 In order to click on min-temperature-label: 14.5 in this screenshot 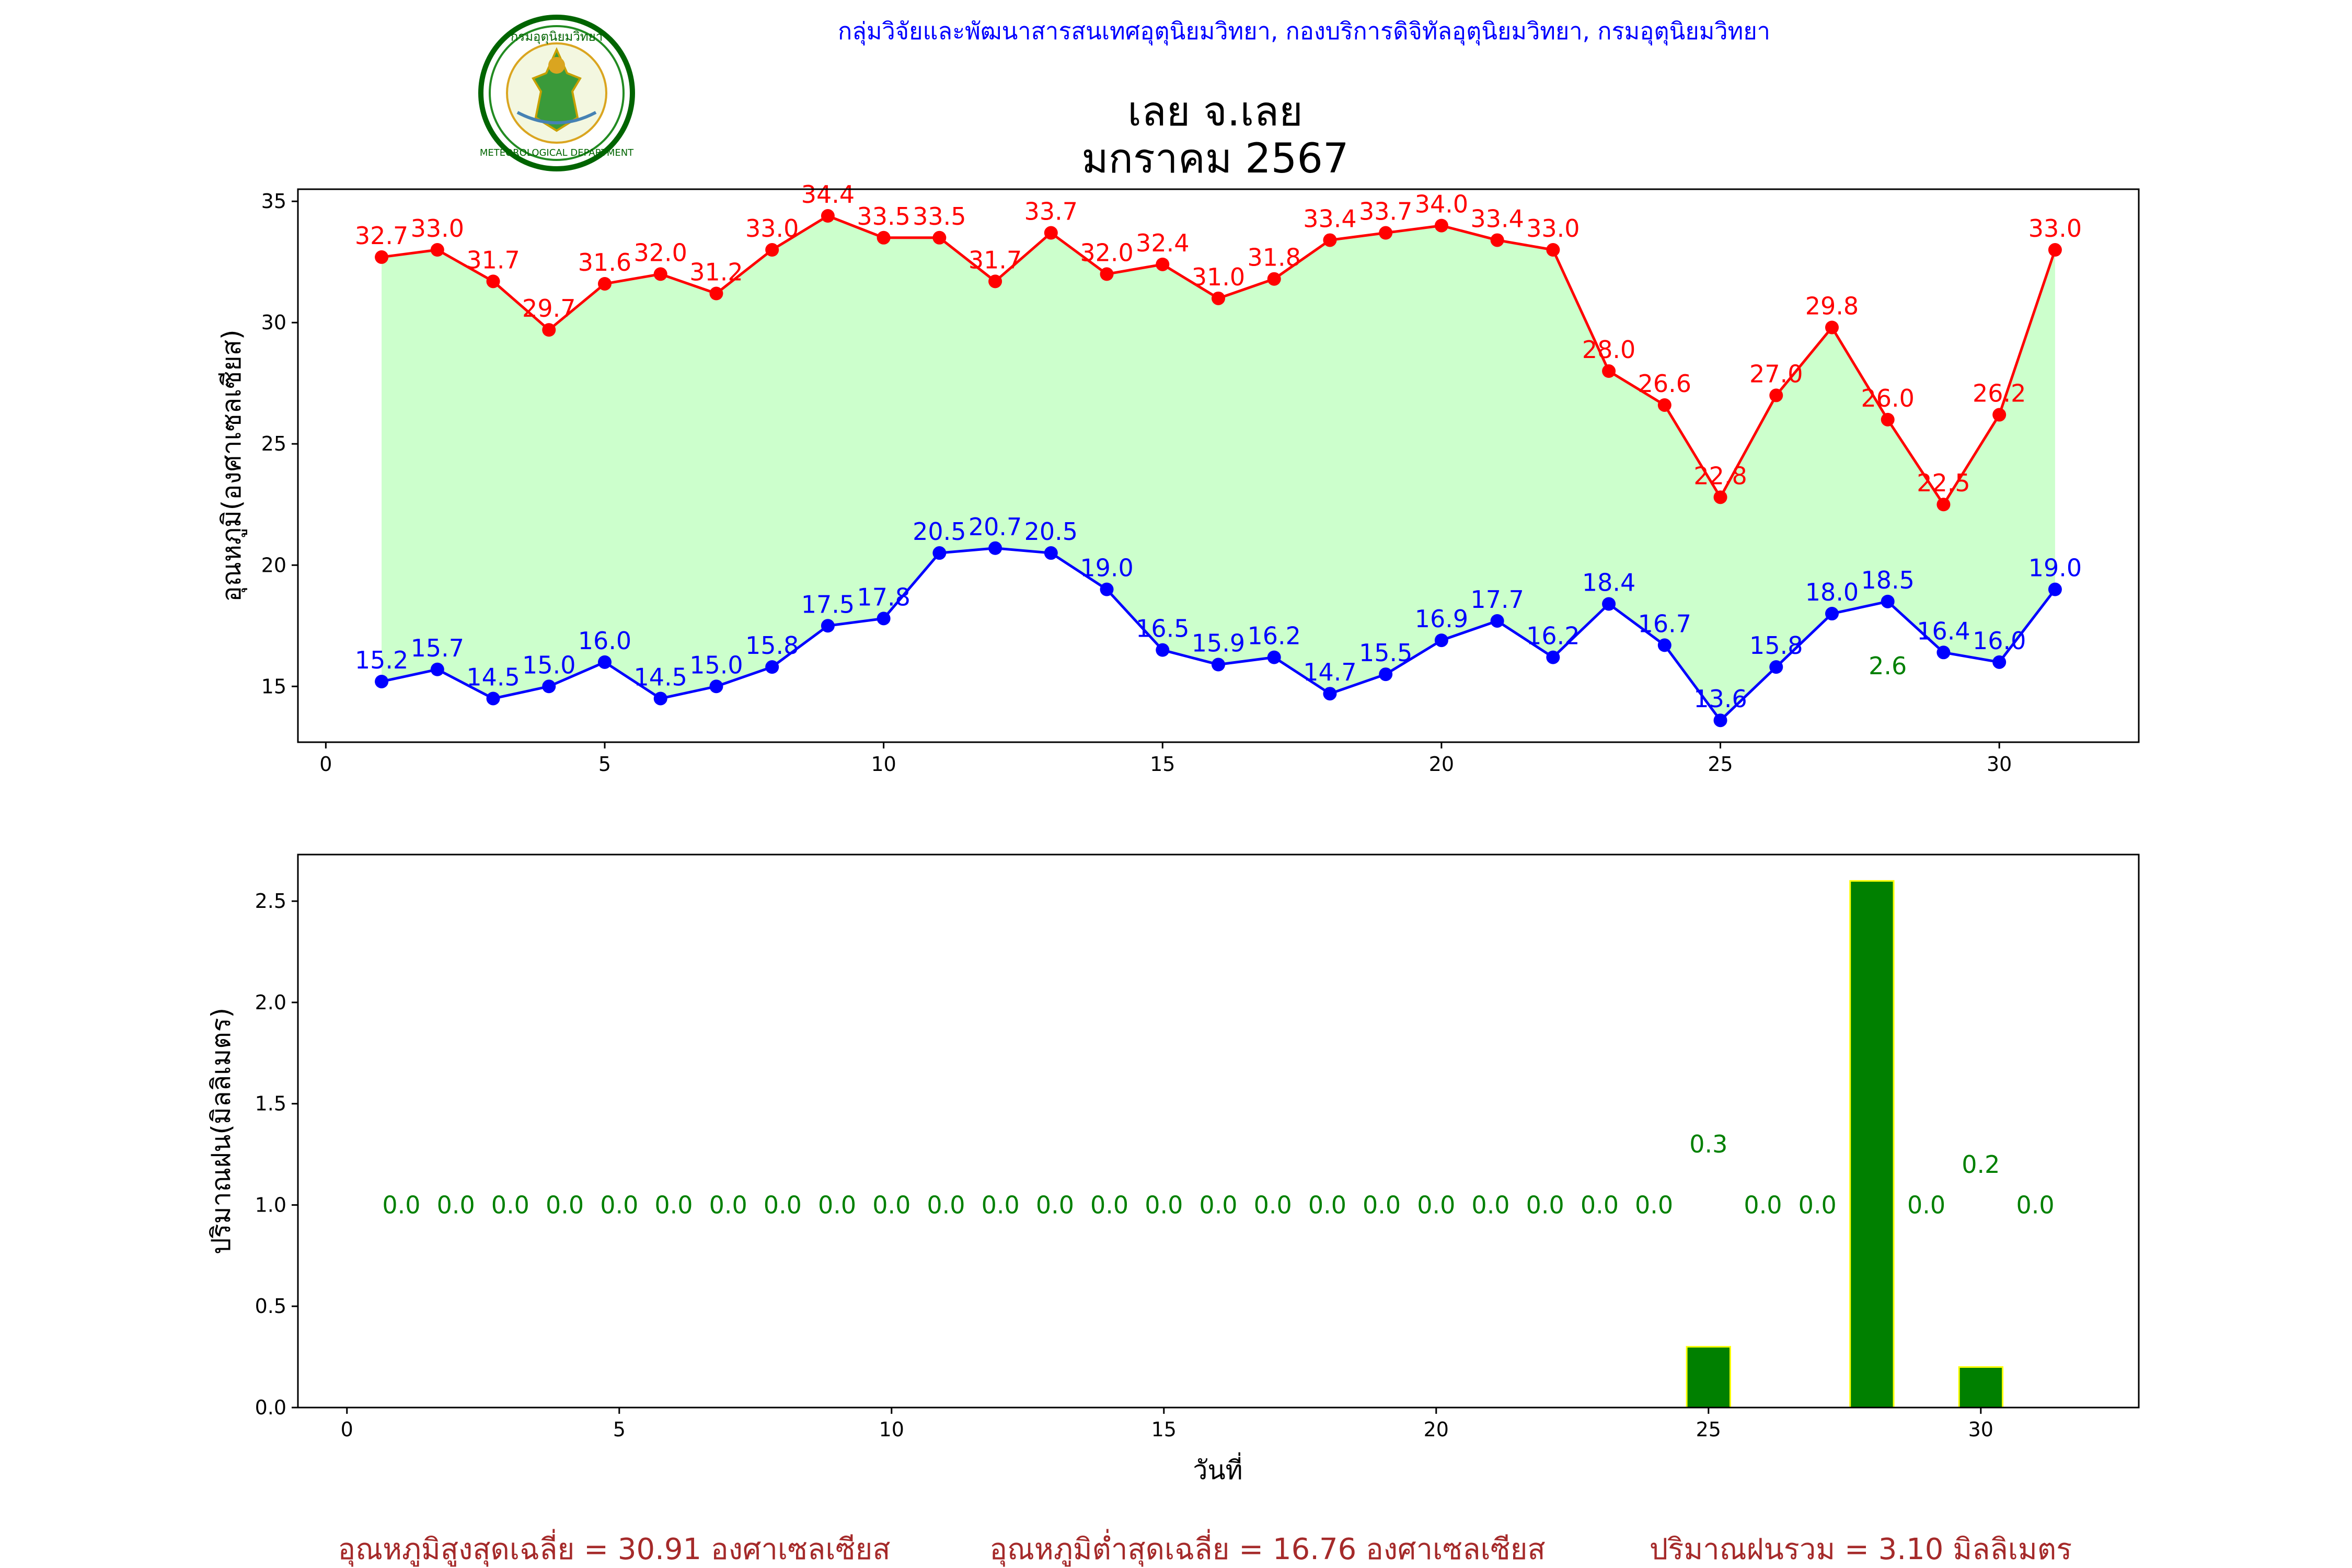, I will do `click(660, 677)`.